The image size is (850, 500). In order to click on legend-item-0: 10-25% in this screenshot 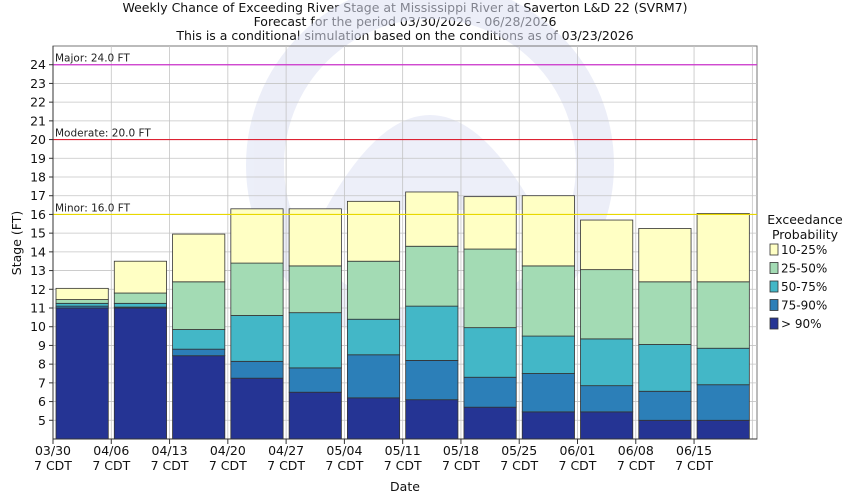, I will do `click(798, 250)`.